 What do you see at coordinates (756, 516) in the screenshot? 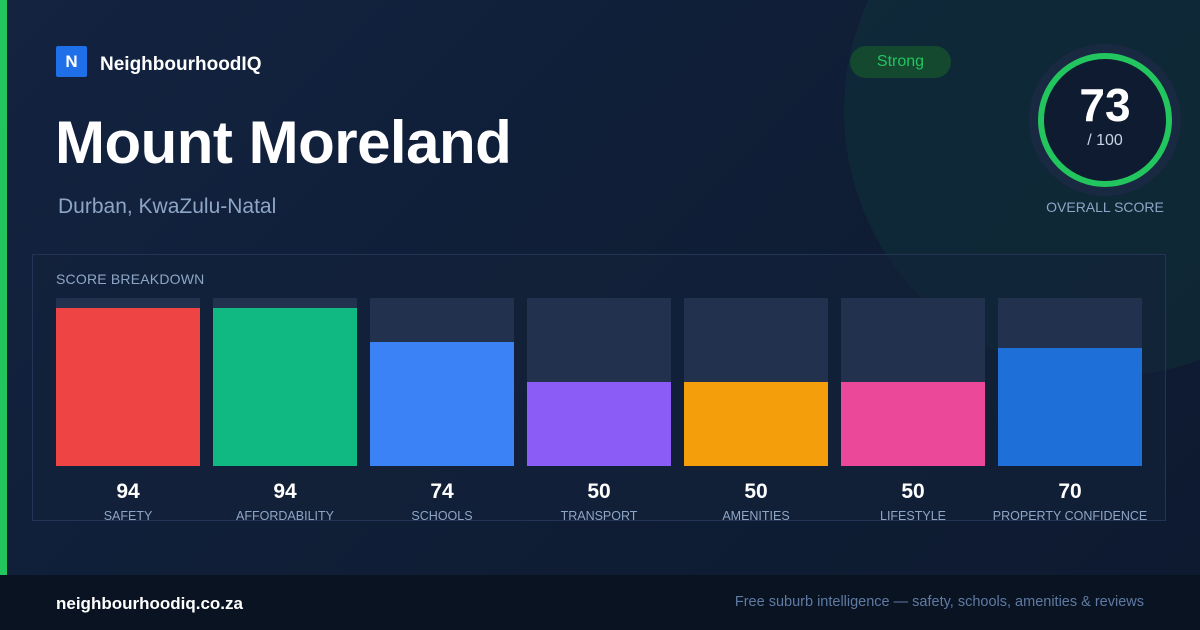
I see `bar-label-amenities: AMENITIES` at bounding box center [756, 516].